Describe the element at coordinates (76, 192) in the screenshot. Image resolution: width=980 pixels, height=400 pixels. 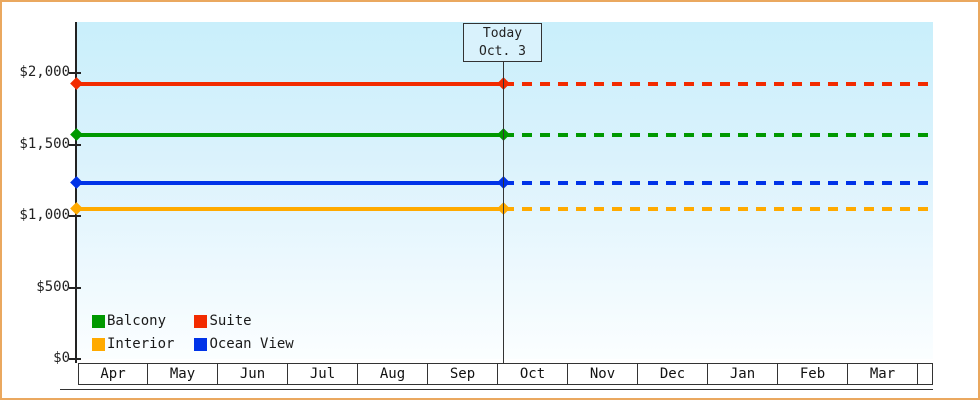
I see `y-axis-line` at that location.